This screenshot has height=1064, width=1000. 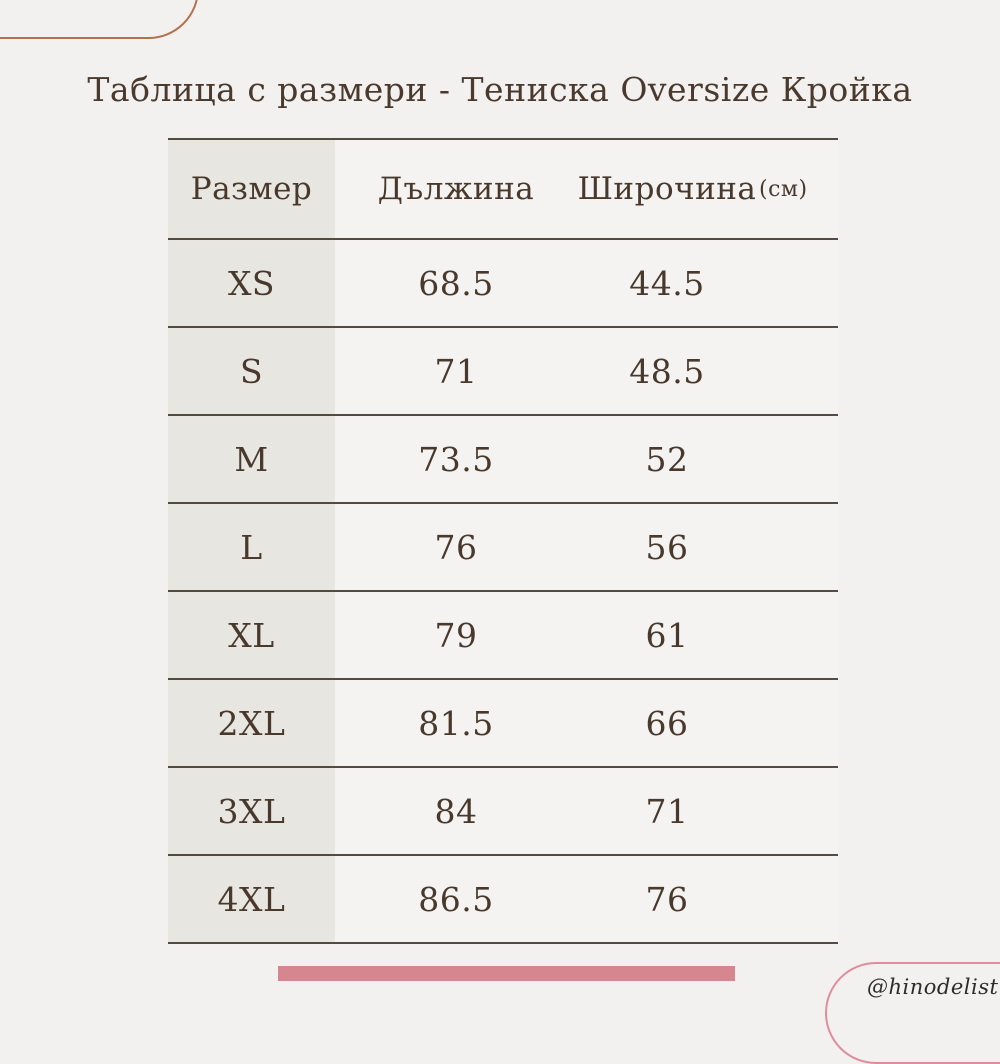 I want to click on width-cell: 71, so click(x=667, y=811).